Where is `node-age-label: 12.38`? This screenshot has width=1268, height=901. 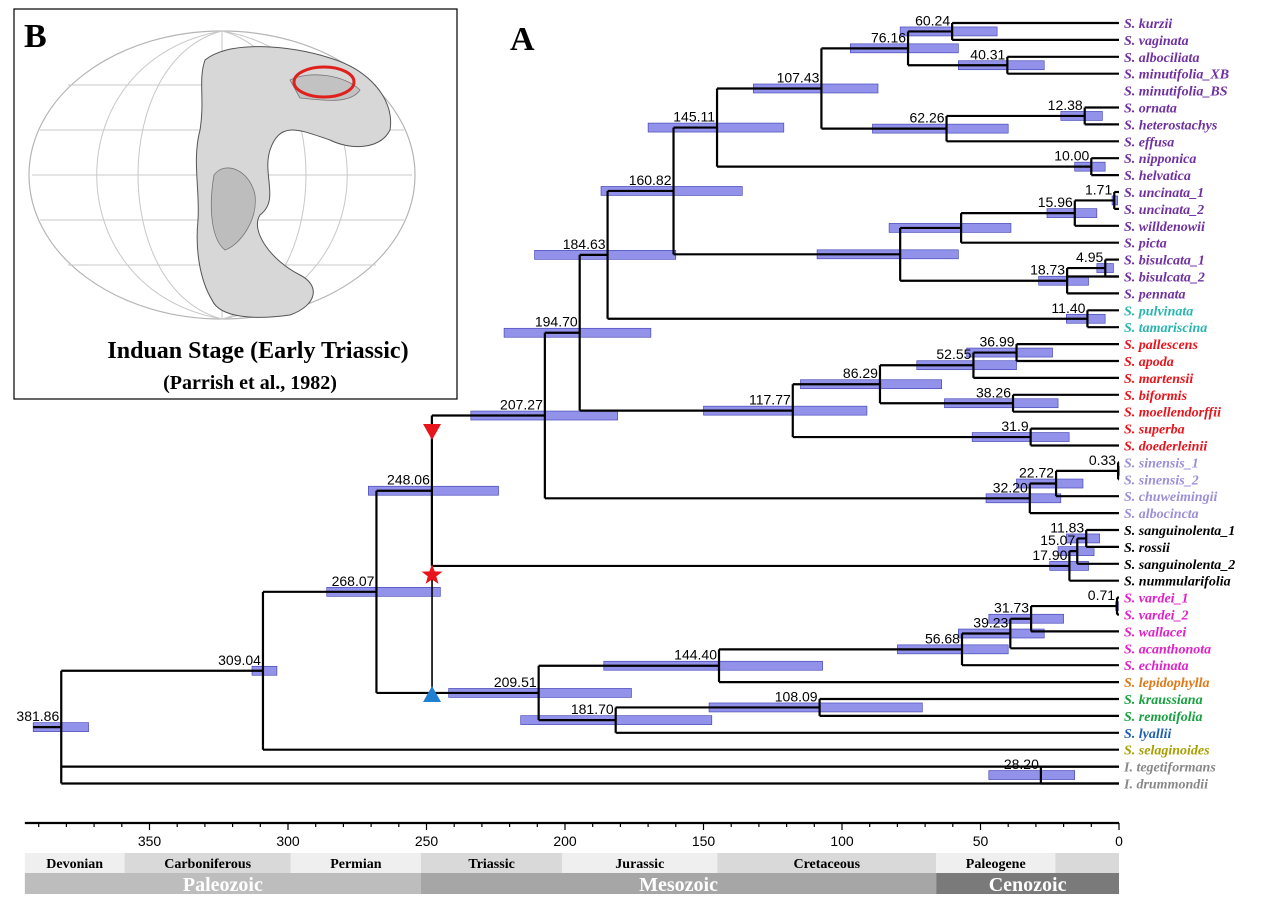
node-age-label: 12.38 is located at coordinates (1065, 105).